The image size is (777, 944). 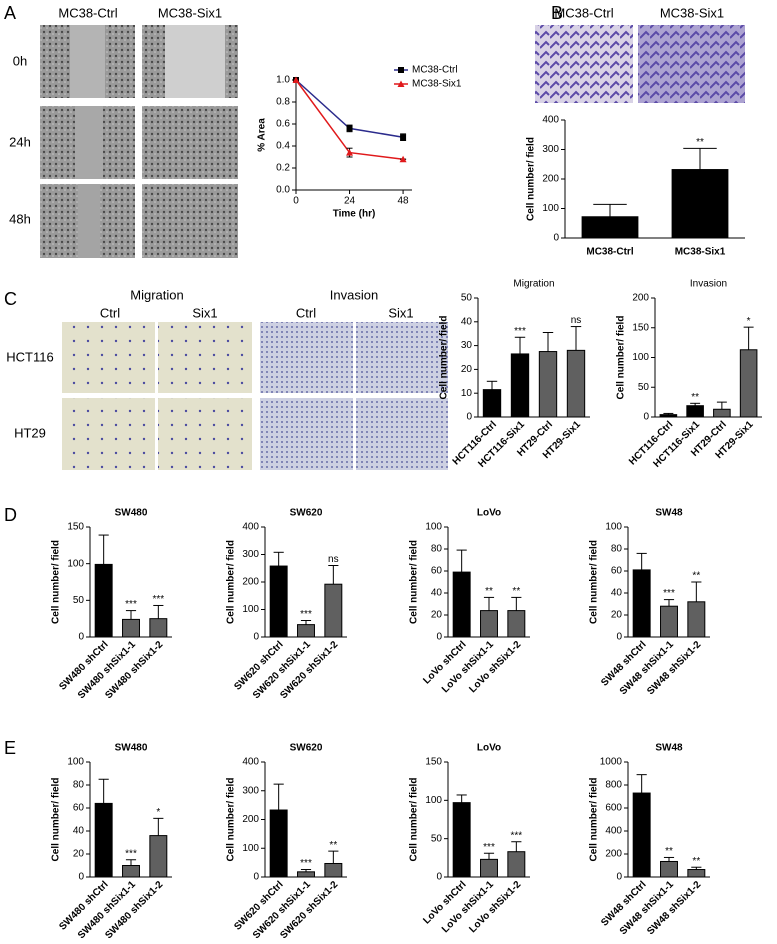 I want to click on chart-title: LoVo, so click(x=489, y=513).